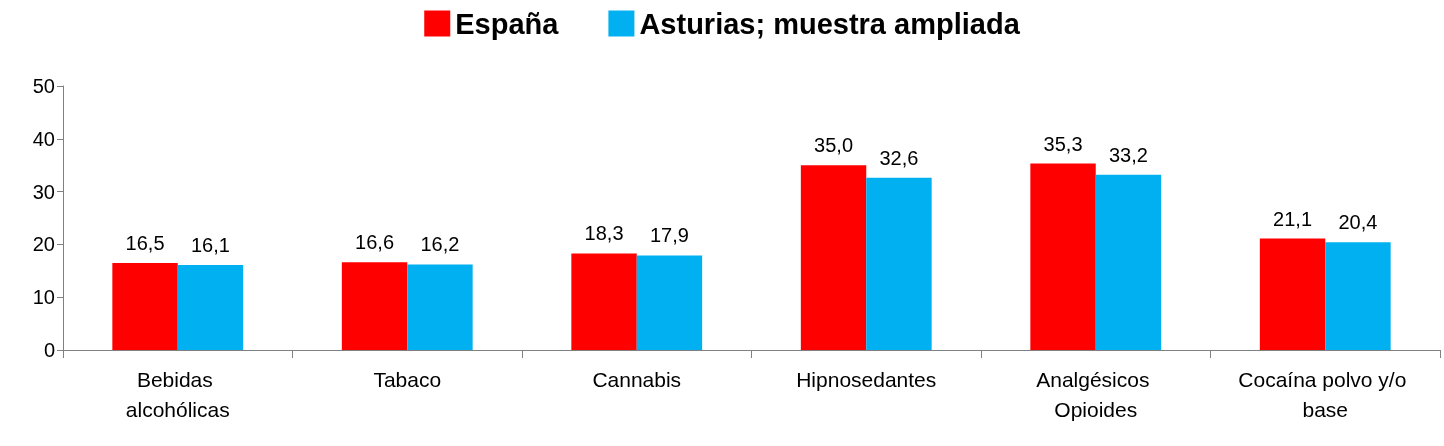  What do you see at coordinates (43, 297) in the screenshot?
I see `y-tick-label: 10` at bounding box center [43, 297].